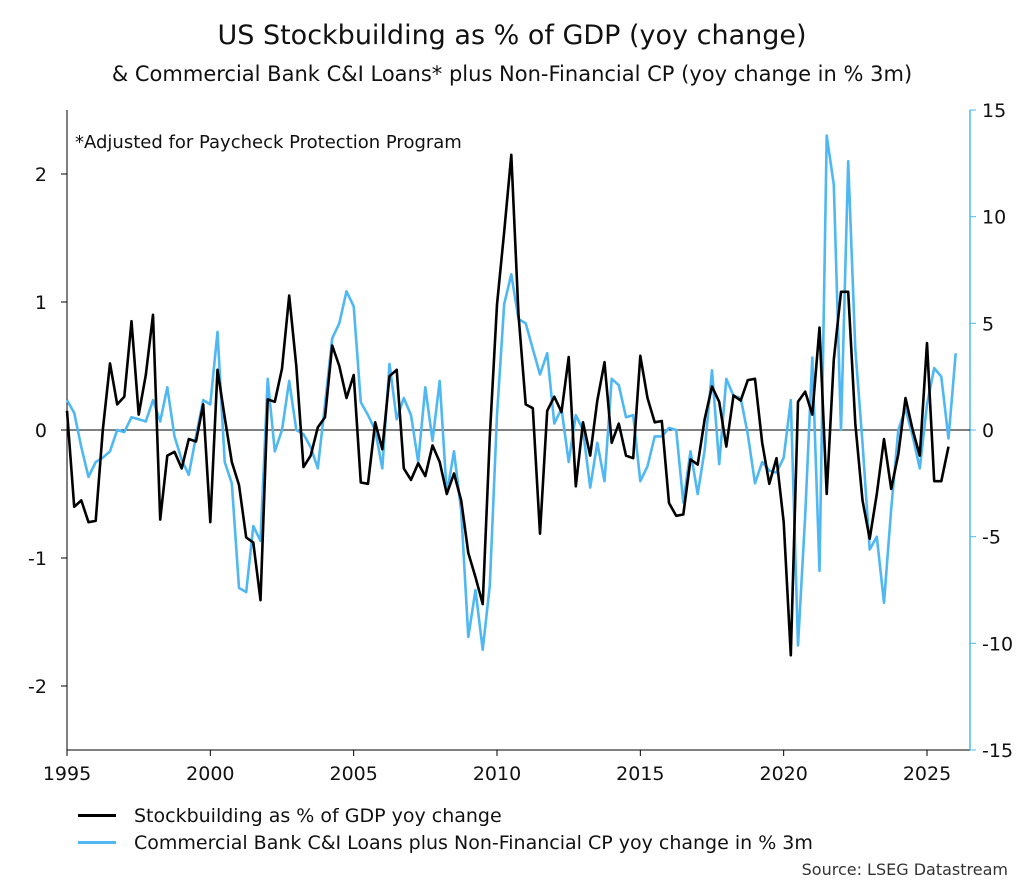  I want to click on legend-label-stockbuilding: Stockbuilding as % of GDP yoy change, so click(318, 815).